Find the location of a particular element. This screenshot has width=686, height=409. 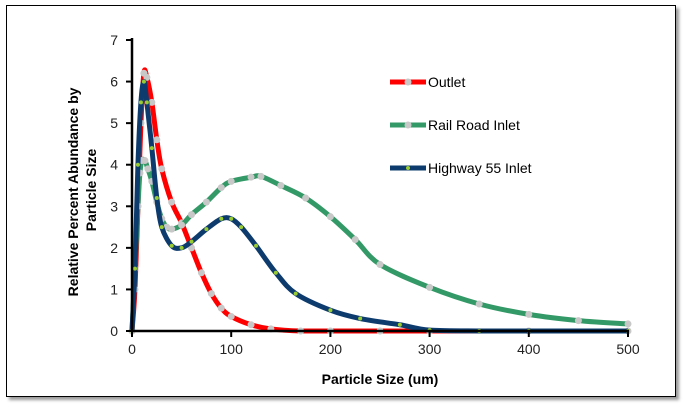

legend-label: Highway 55 Inlet is located at coordinates (480, 168).